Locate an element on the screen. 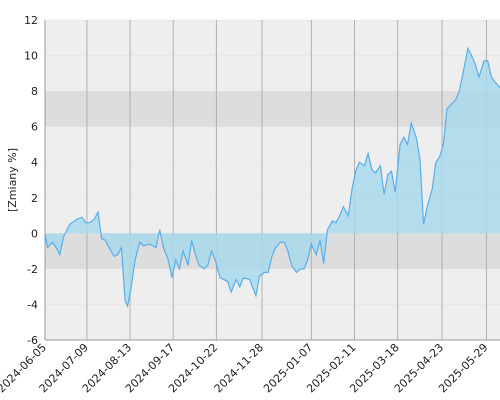 This screenshot has height=400, width=500. y-tick-label: 4 is located at coordinates (34, 162).